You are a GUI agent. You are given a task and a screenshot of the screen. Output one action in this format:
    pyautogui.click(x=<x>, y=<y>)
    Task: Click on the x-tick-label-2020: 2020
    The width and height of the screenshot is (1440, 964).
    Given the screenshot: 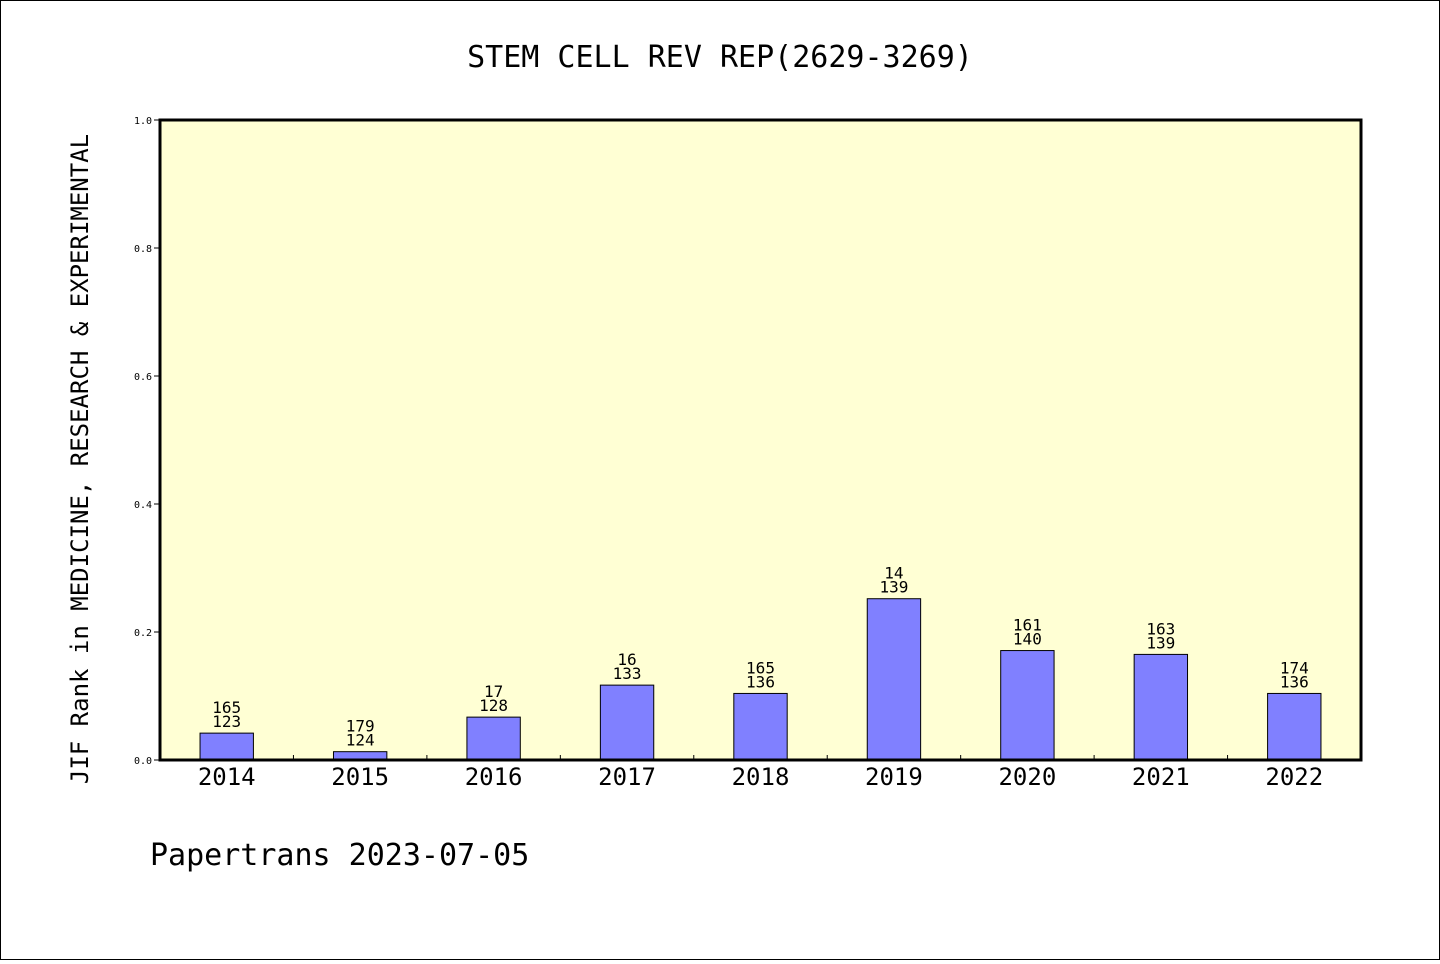 What is the action you would take?
    pyautogui.click(x=1027, y=777)
    